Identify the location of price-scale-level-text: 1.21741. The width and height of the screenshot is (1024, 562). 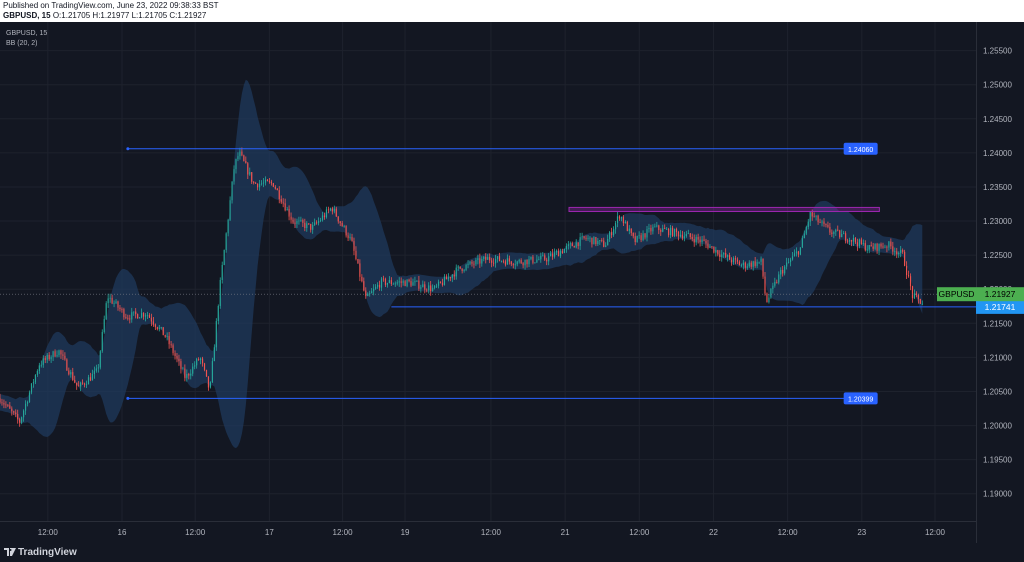
(1000, 307).